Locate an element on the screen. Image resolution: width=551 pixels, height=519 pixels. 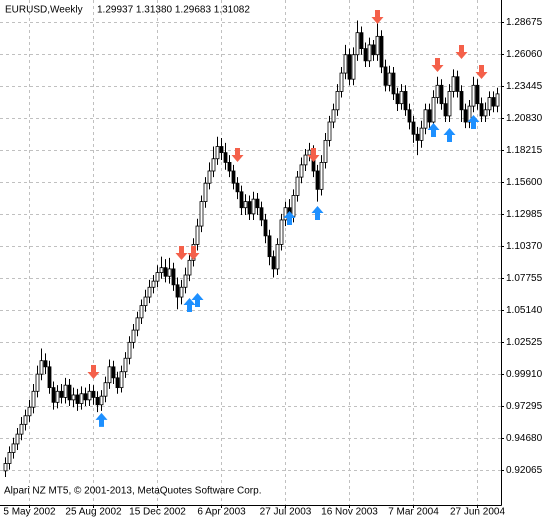
x-tick-label: 27 Jul 2003 is located at coordinates (286, 512).